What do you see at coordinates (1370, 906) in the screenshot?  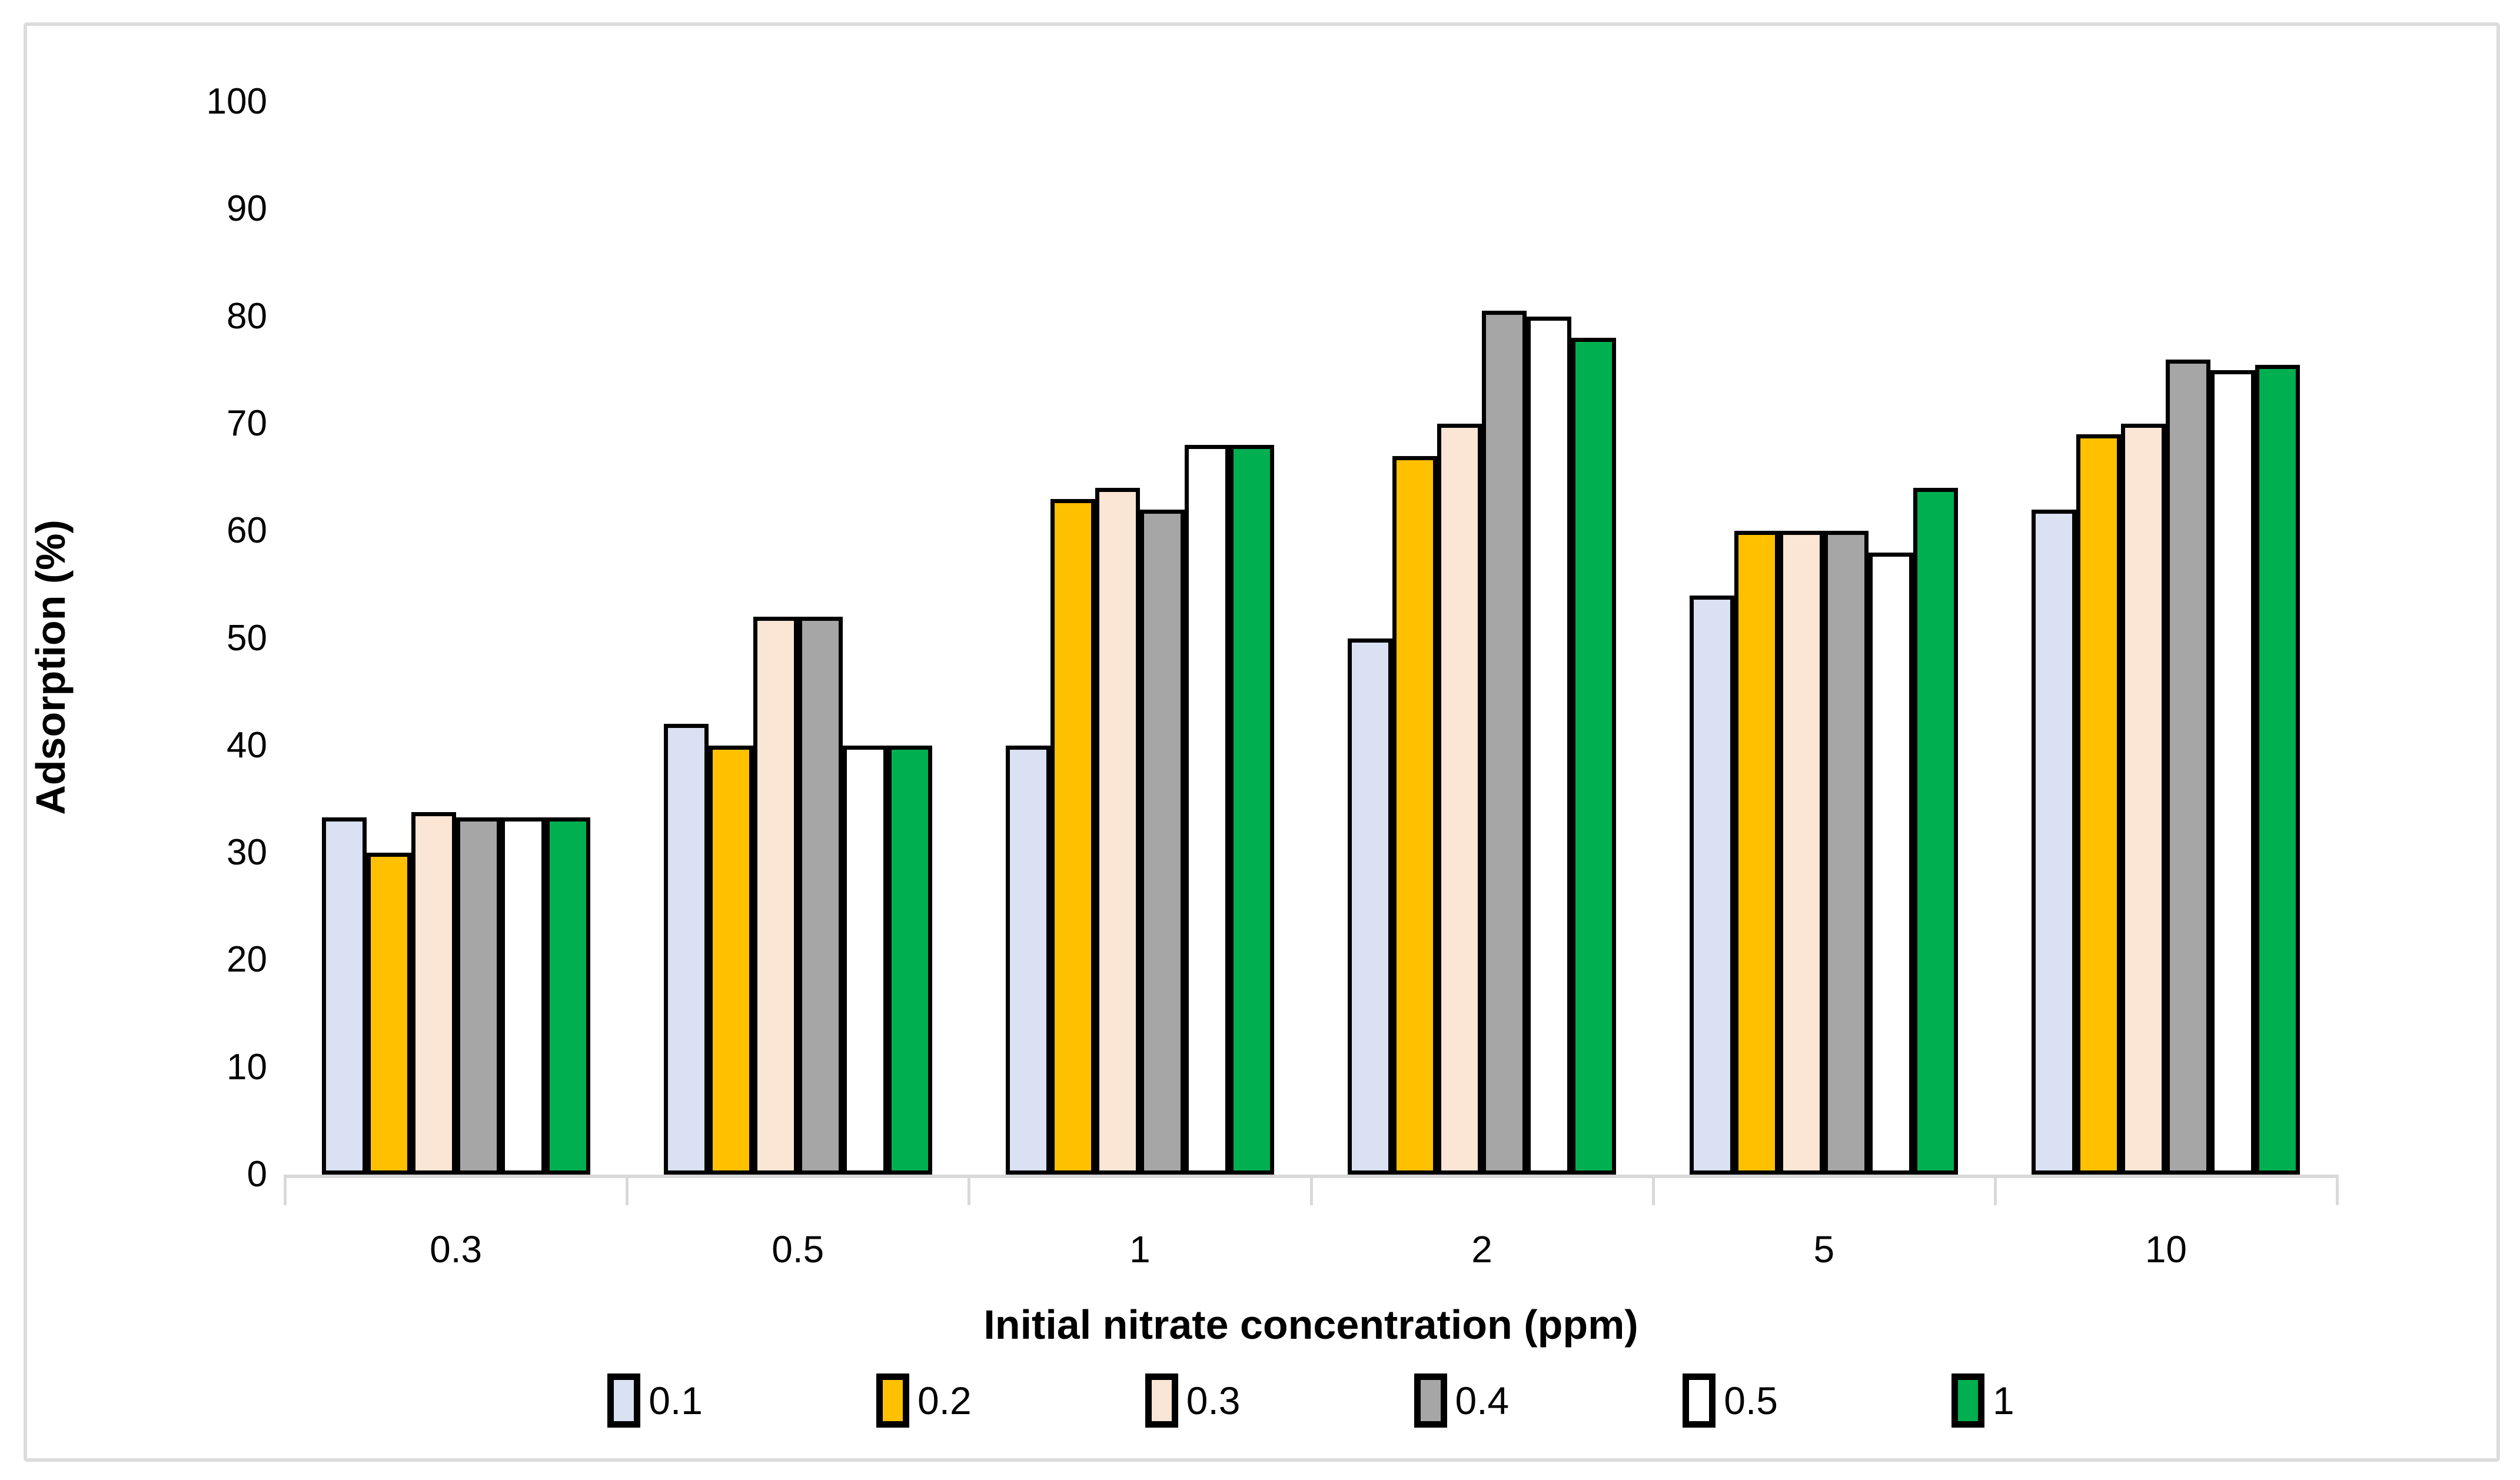 I see `bar-2-series-0.1` at bounding box center [1370, 906].